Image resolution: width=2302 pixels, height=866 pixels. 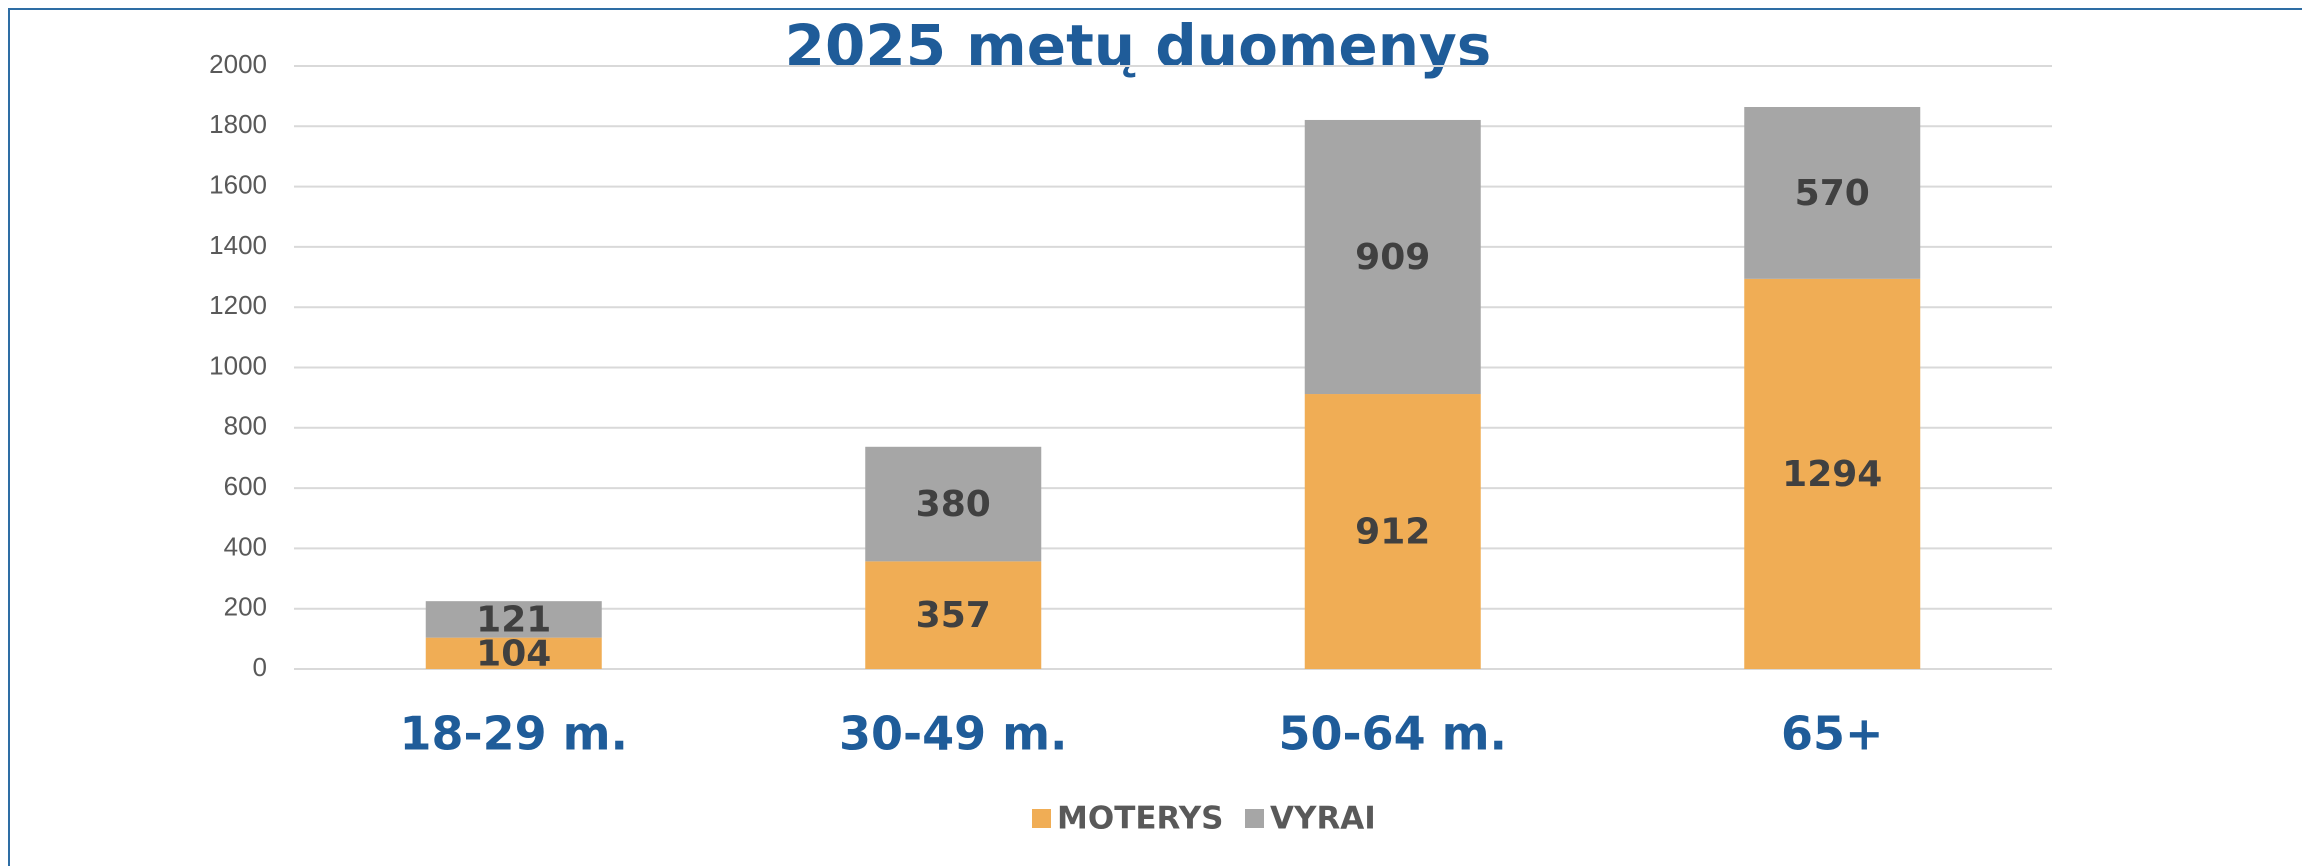 I want to click on data-label: 380, so click(x=953, y=504).